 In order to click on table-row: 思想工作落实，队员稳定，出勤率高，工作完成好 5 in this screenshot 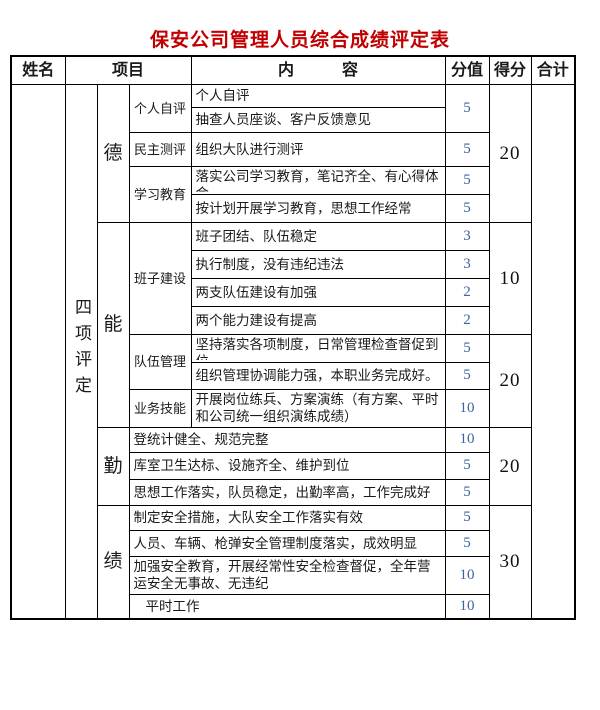, I will do `click(293, 492)`.